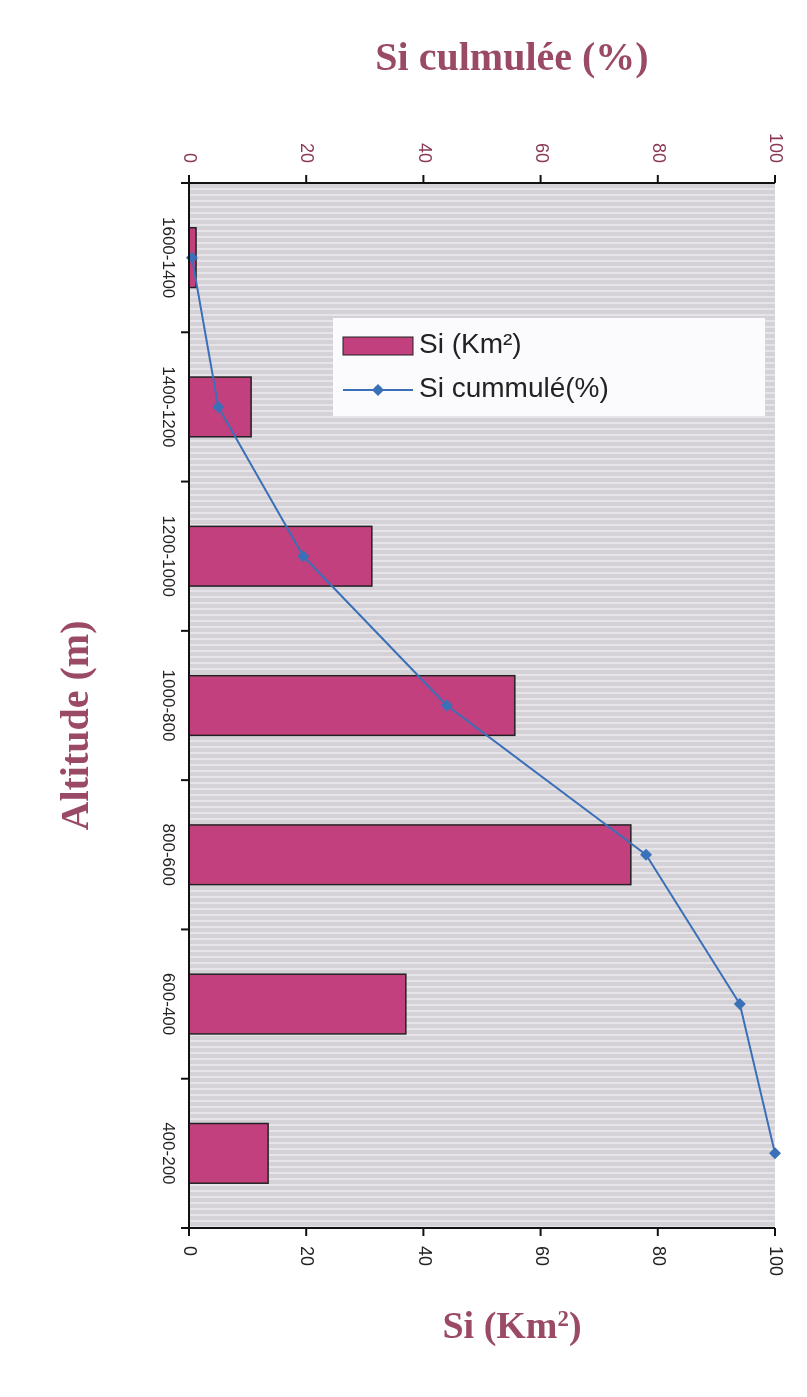  What do you see at coordinates (470, 344) in the screenshot?
I see `legend-label: Si (Km²)` at bounding box center [470, 344].